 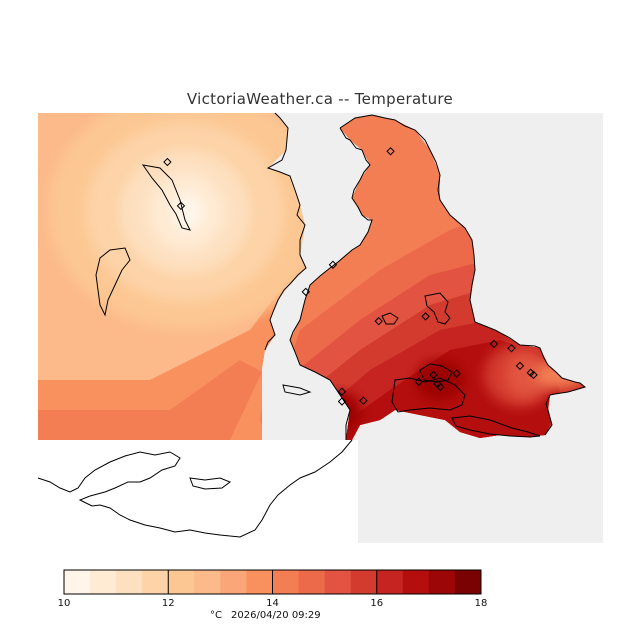 I want to click on no-data-region-fill, so click(x=195, y=491).